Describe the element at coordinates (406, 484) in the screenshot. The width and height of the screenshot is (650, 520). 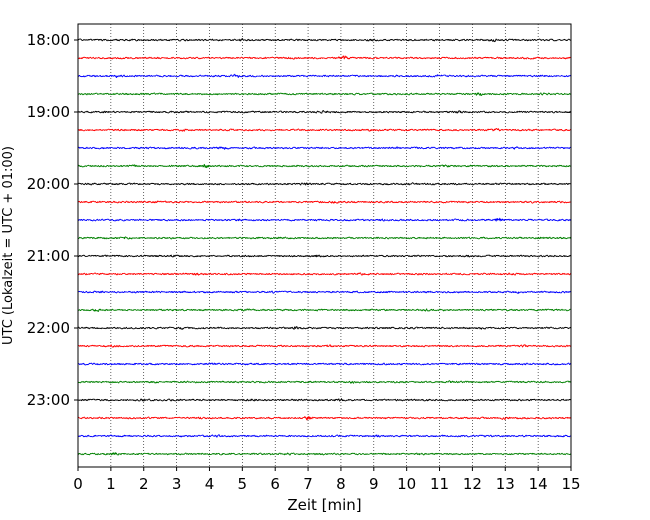
I see `x-tick-label: 10` at that location.